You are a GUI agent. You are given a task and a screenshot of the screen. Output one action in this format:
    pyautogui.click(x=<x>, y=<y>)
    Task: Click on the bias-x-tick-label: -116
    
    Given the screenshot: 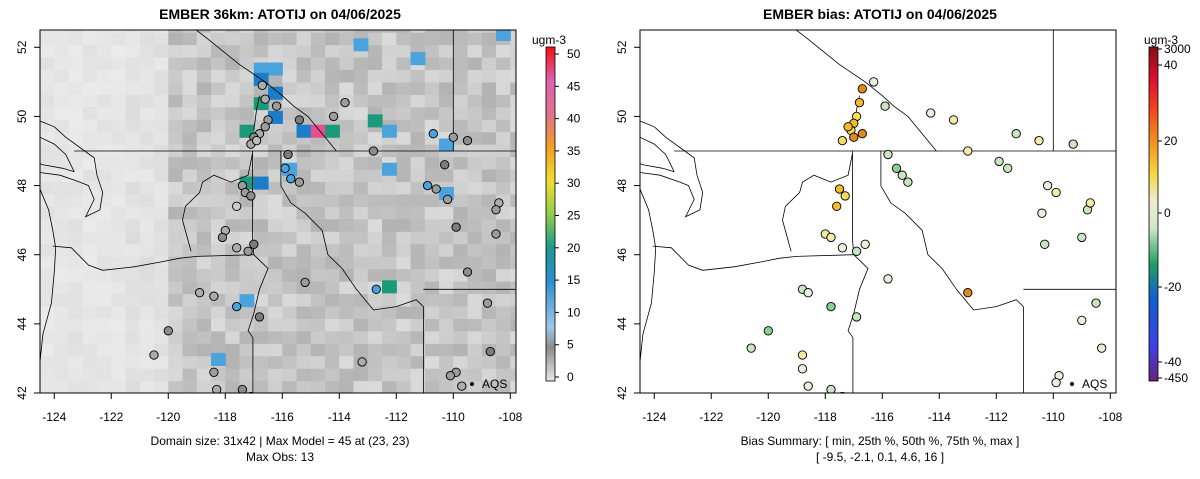 What is the action you would take?
    pyautogui.click(x=882, y=417)
    